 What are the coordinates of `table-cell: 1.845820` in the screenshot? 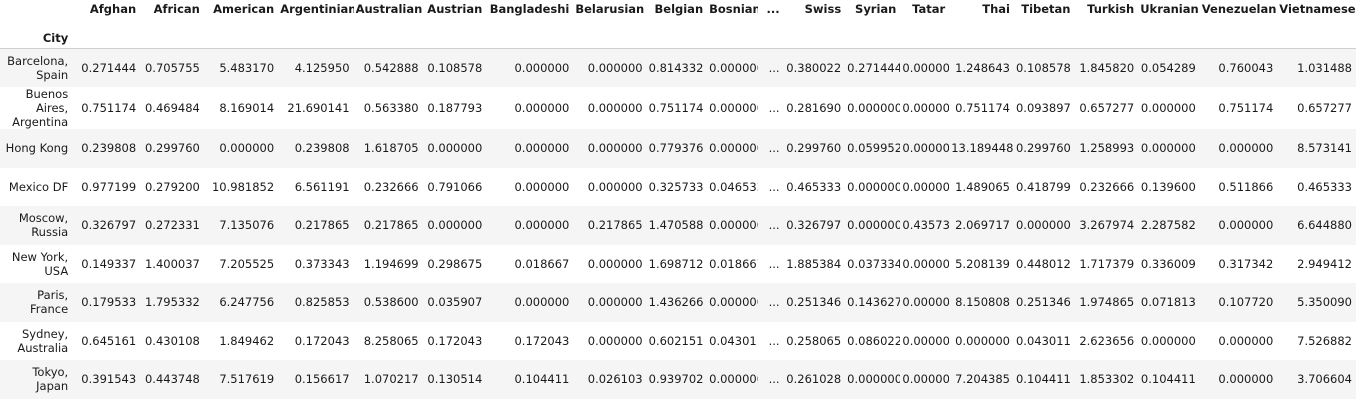 It's located at (1107, 68).